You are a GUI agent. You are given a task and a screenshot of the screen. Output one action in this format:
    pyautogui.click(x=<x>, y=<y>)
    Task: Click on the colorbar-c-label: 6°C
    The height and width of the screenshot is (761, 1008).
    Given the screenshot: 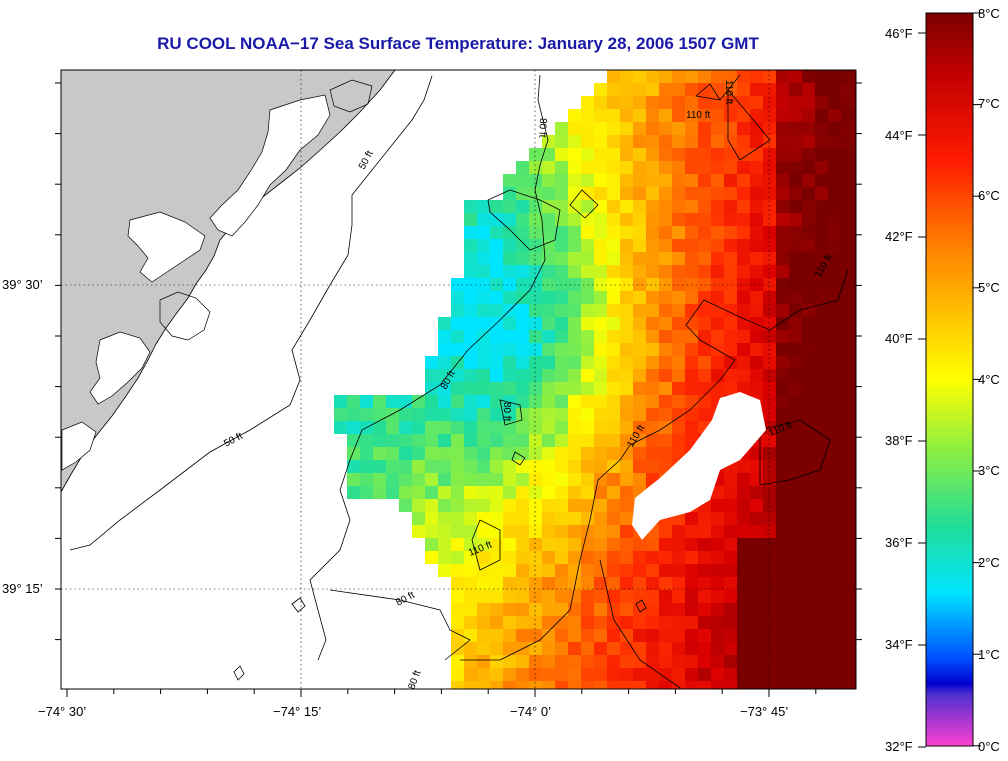 What is the action you would take?
    pyautogui.click(x=989, y=195)
    